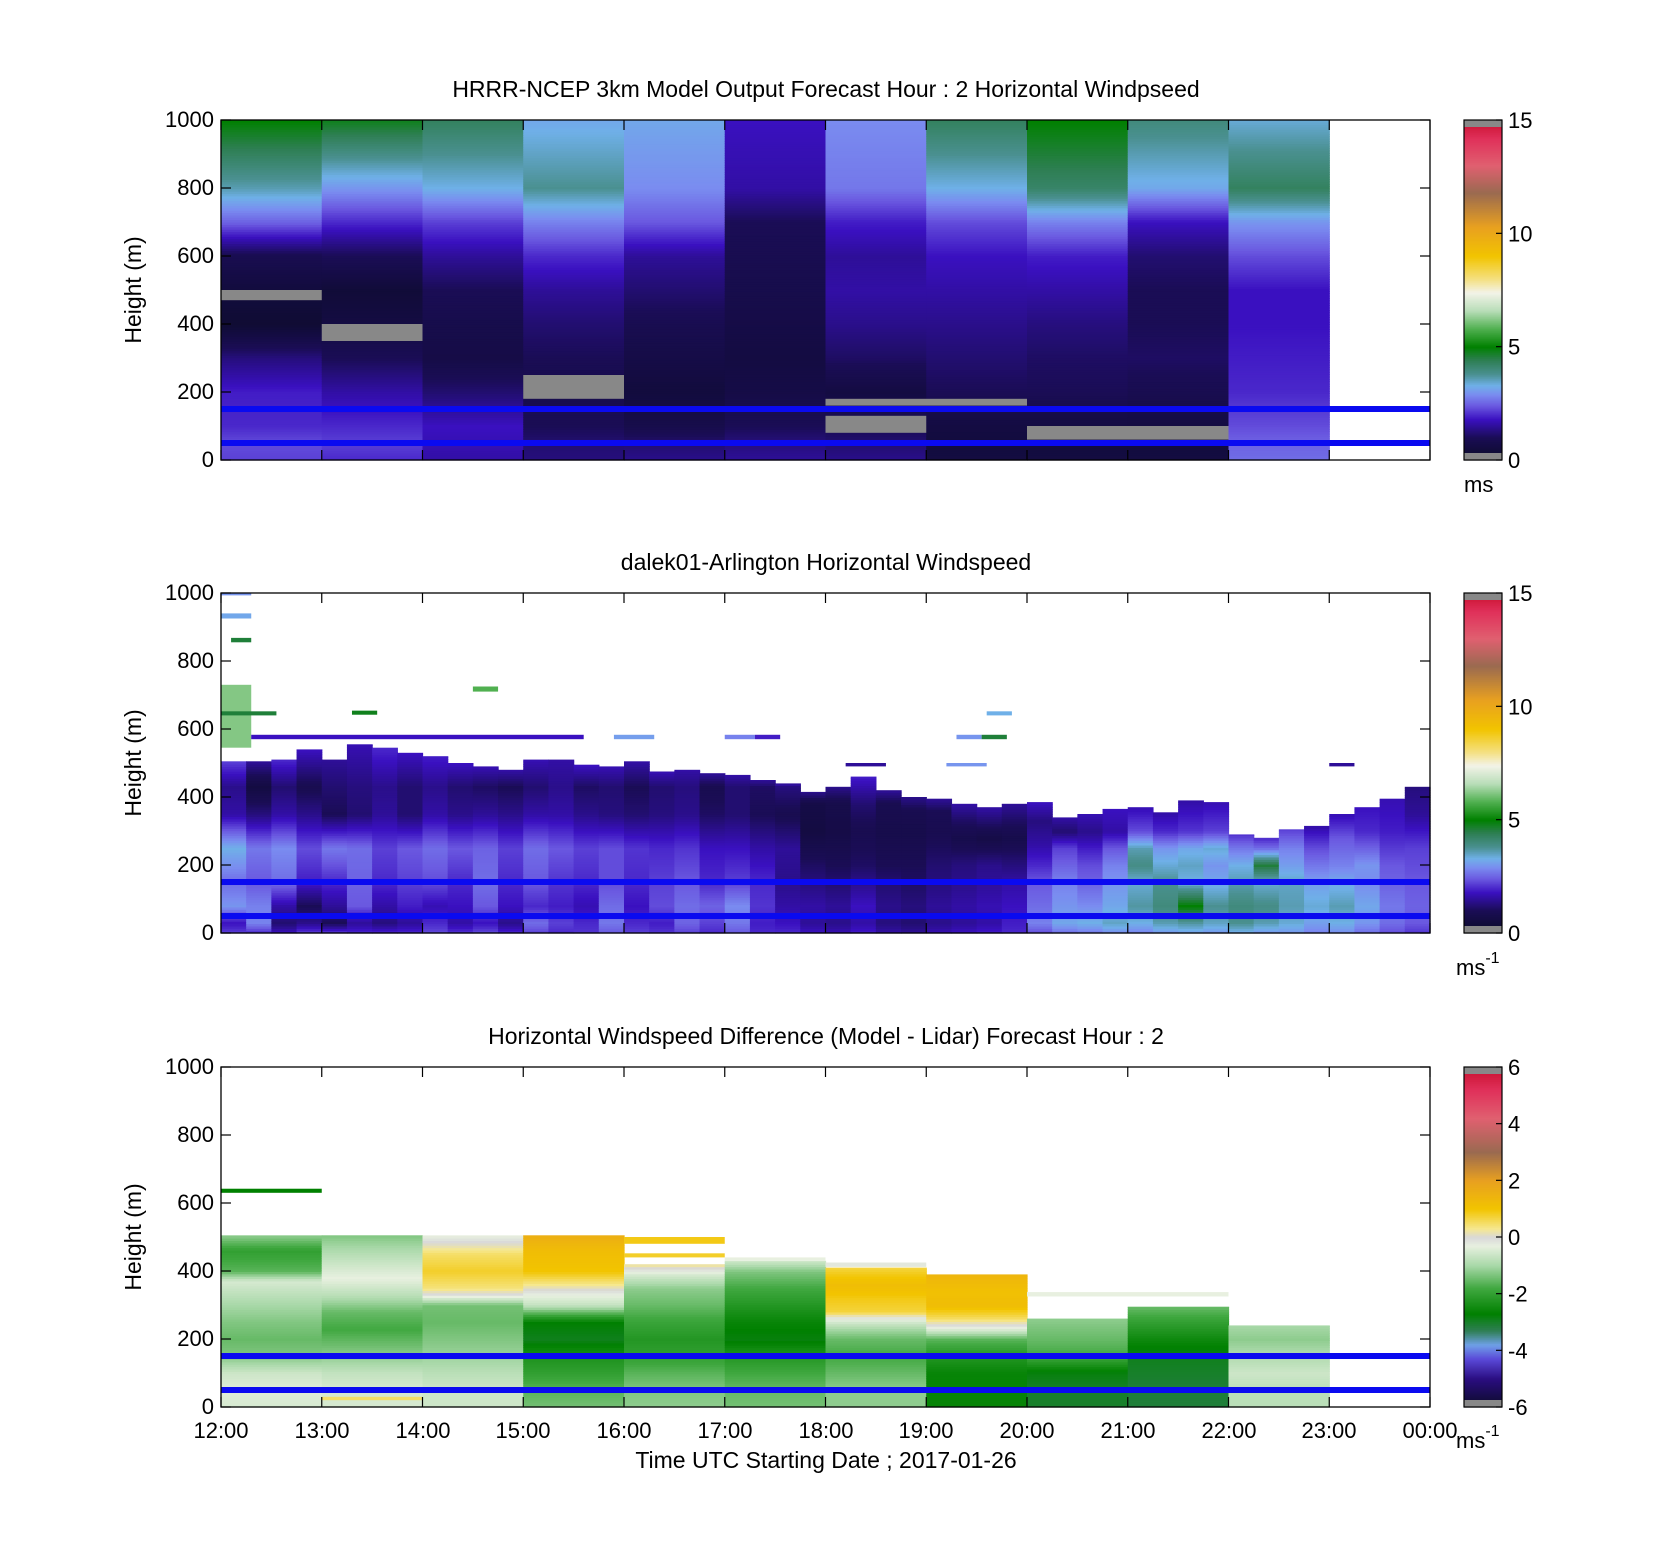 The height and width of the screenshot is (1566, 1680). What do you see at coordinates (195, 323) in the screenshot?
I see `model-y-tick-label: 400` at bounding box center [195, 323].